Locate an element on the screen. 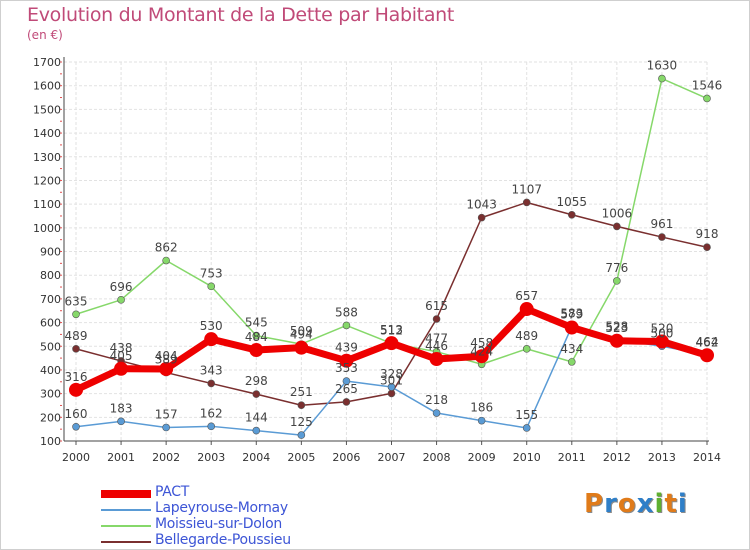  data-label-bellegarde-poussieu: 961 is located at coordinates (661, 224).